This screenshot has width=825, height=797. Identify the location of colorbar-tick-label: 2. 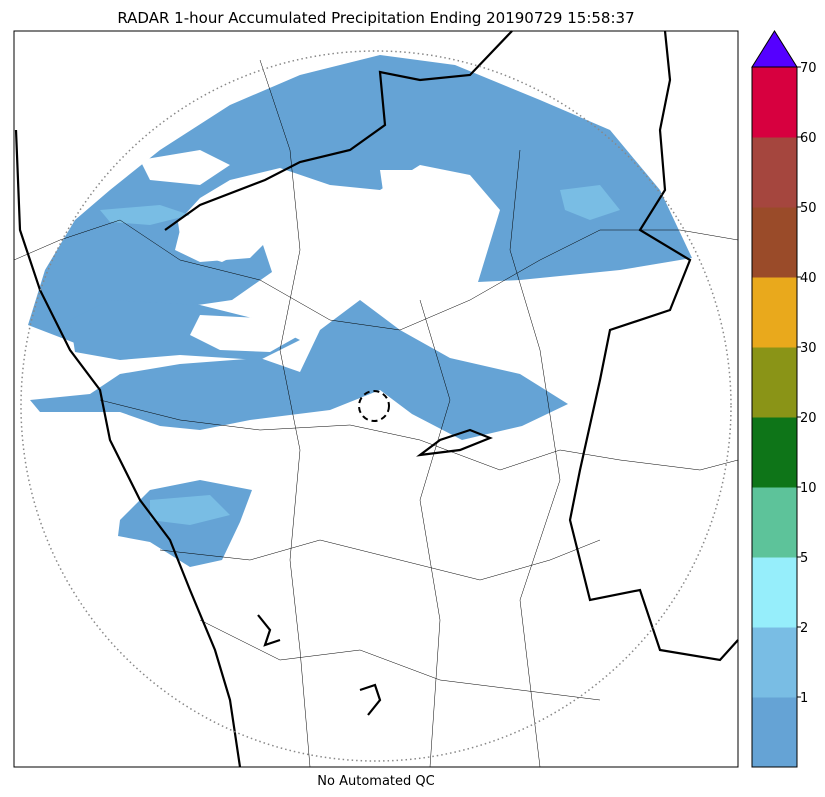
(804, 628).